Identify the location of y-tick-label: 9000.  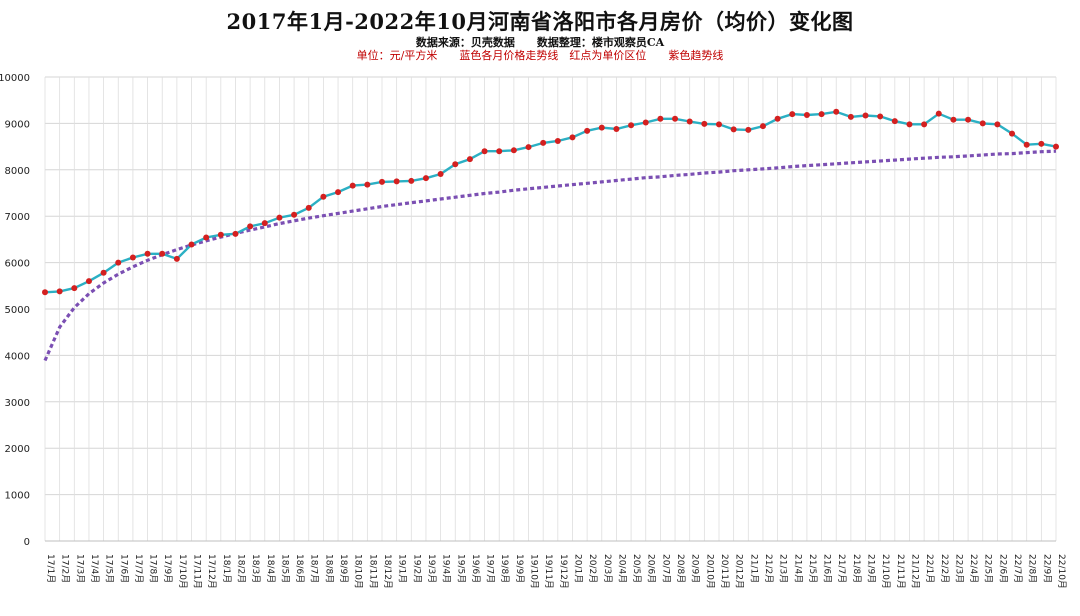
(17, 124).